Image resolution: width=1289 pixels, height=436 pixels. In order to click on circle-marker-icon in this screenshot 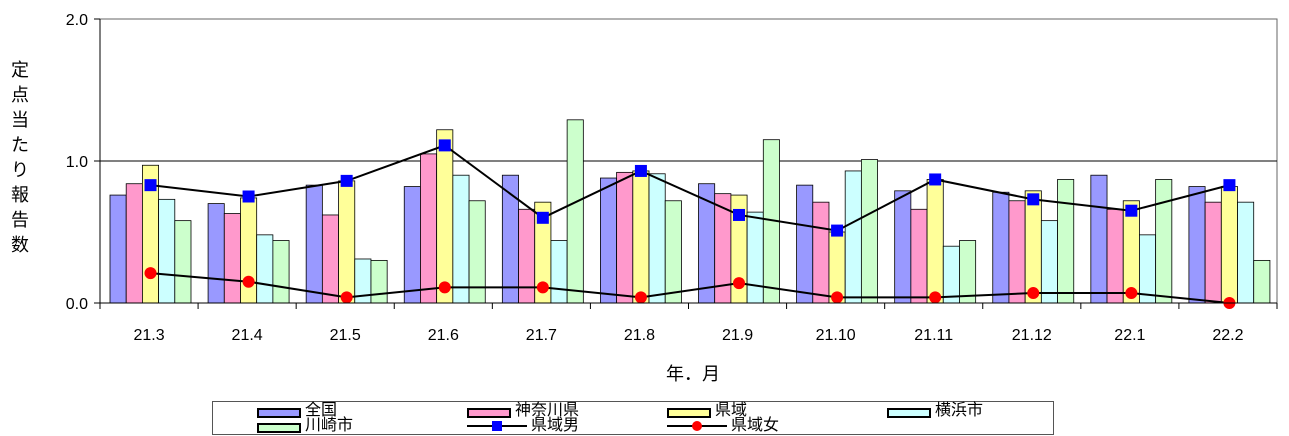, I will do `click(697, 426)`.